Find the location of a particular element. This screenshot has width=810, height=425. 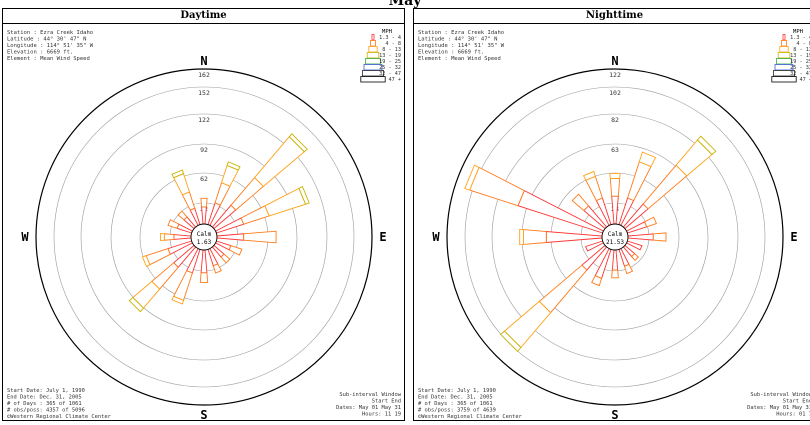

footer-right-line: Hours: 01 7 is located at coordinates (793, 415).